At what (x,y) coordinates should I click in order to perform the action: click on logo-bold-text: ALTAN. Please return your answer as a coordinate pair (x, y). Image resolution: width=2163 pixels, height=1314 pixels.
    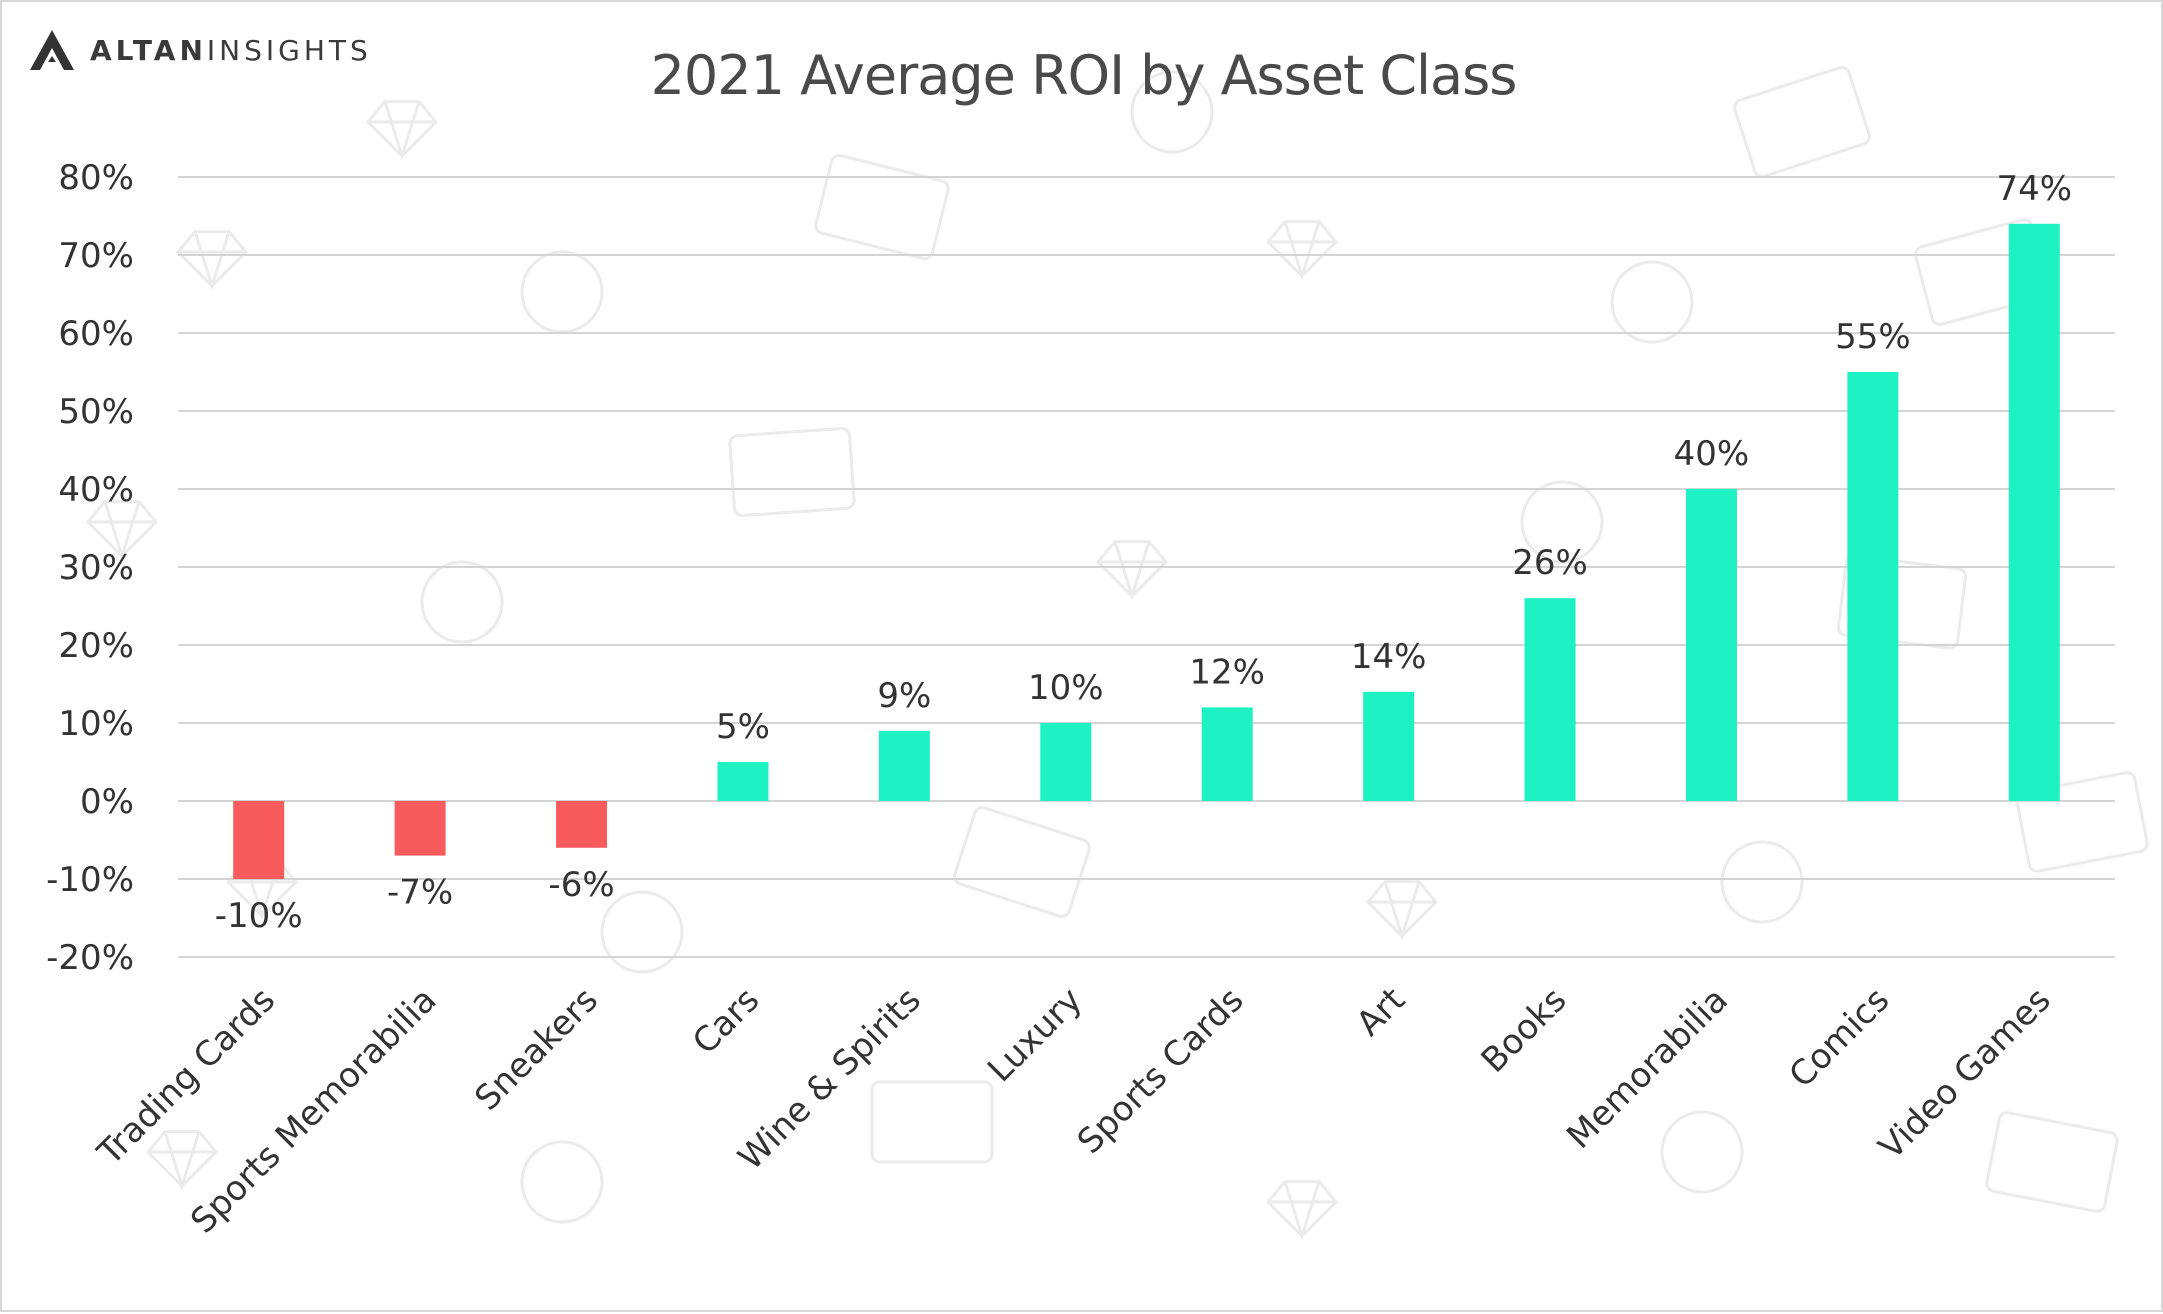
    Looking at the image, I should click on (148, 50).